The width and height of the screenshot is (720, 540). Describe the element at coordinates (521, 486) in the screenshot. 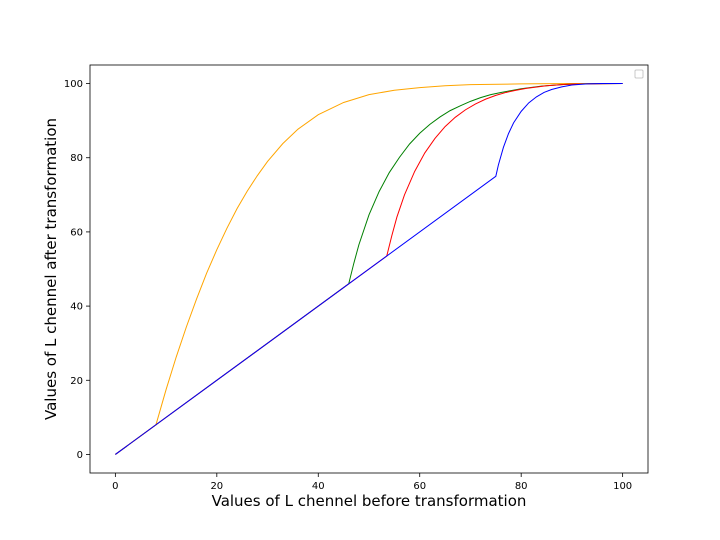

I see `x-tick-label: 80` at that location.